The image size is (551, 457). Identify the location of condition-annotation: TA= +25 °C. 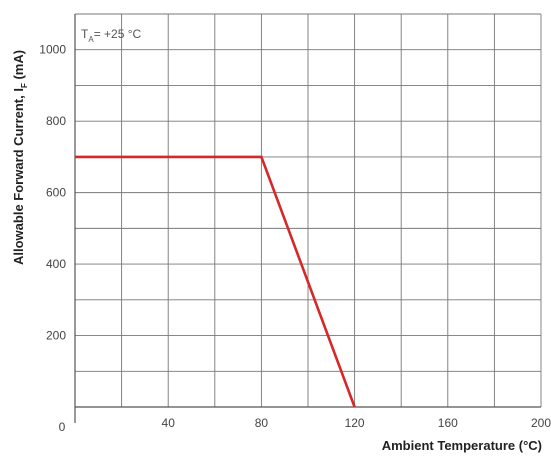
(111, 35).